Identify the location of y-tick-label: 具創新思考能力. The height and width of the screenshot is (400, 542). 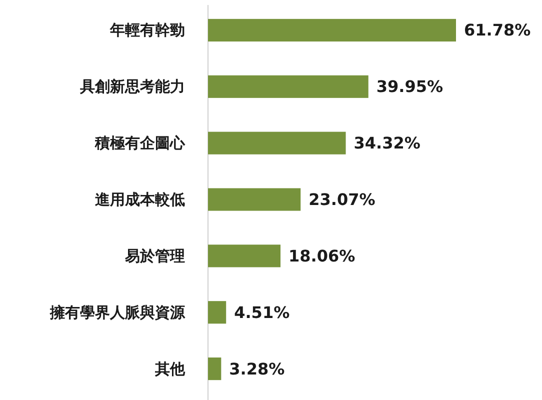
(132, 87).